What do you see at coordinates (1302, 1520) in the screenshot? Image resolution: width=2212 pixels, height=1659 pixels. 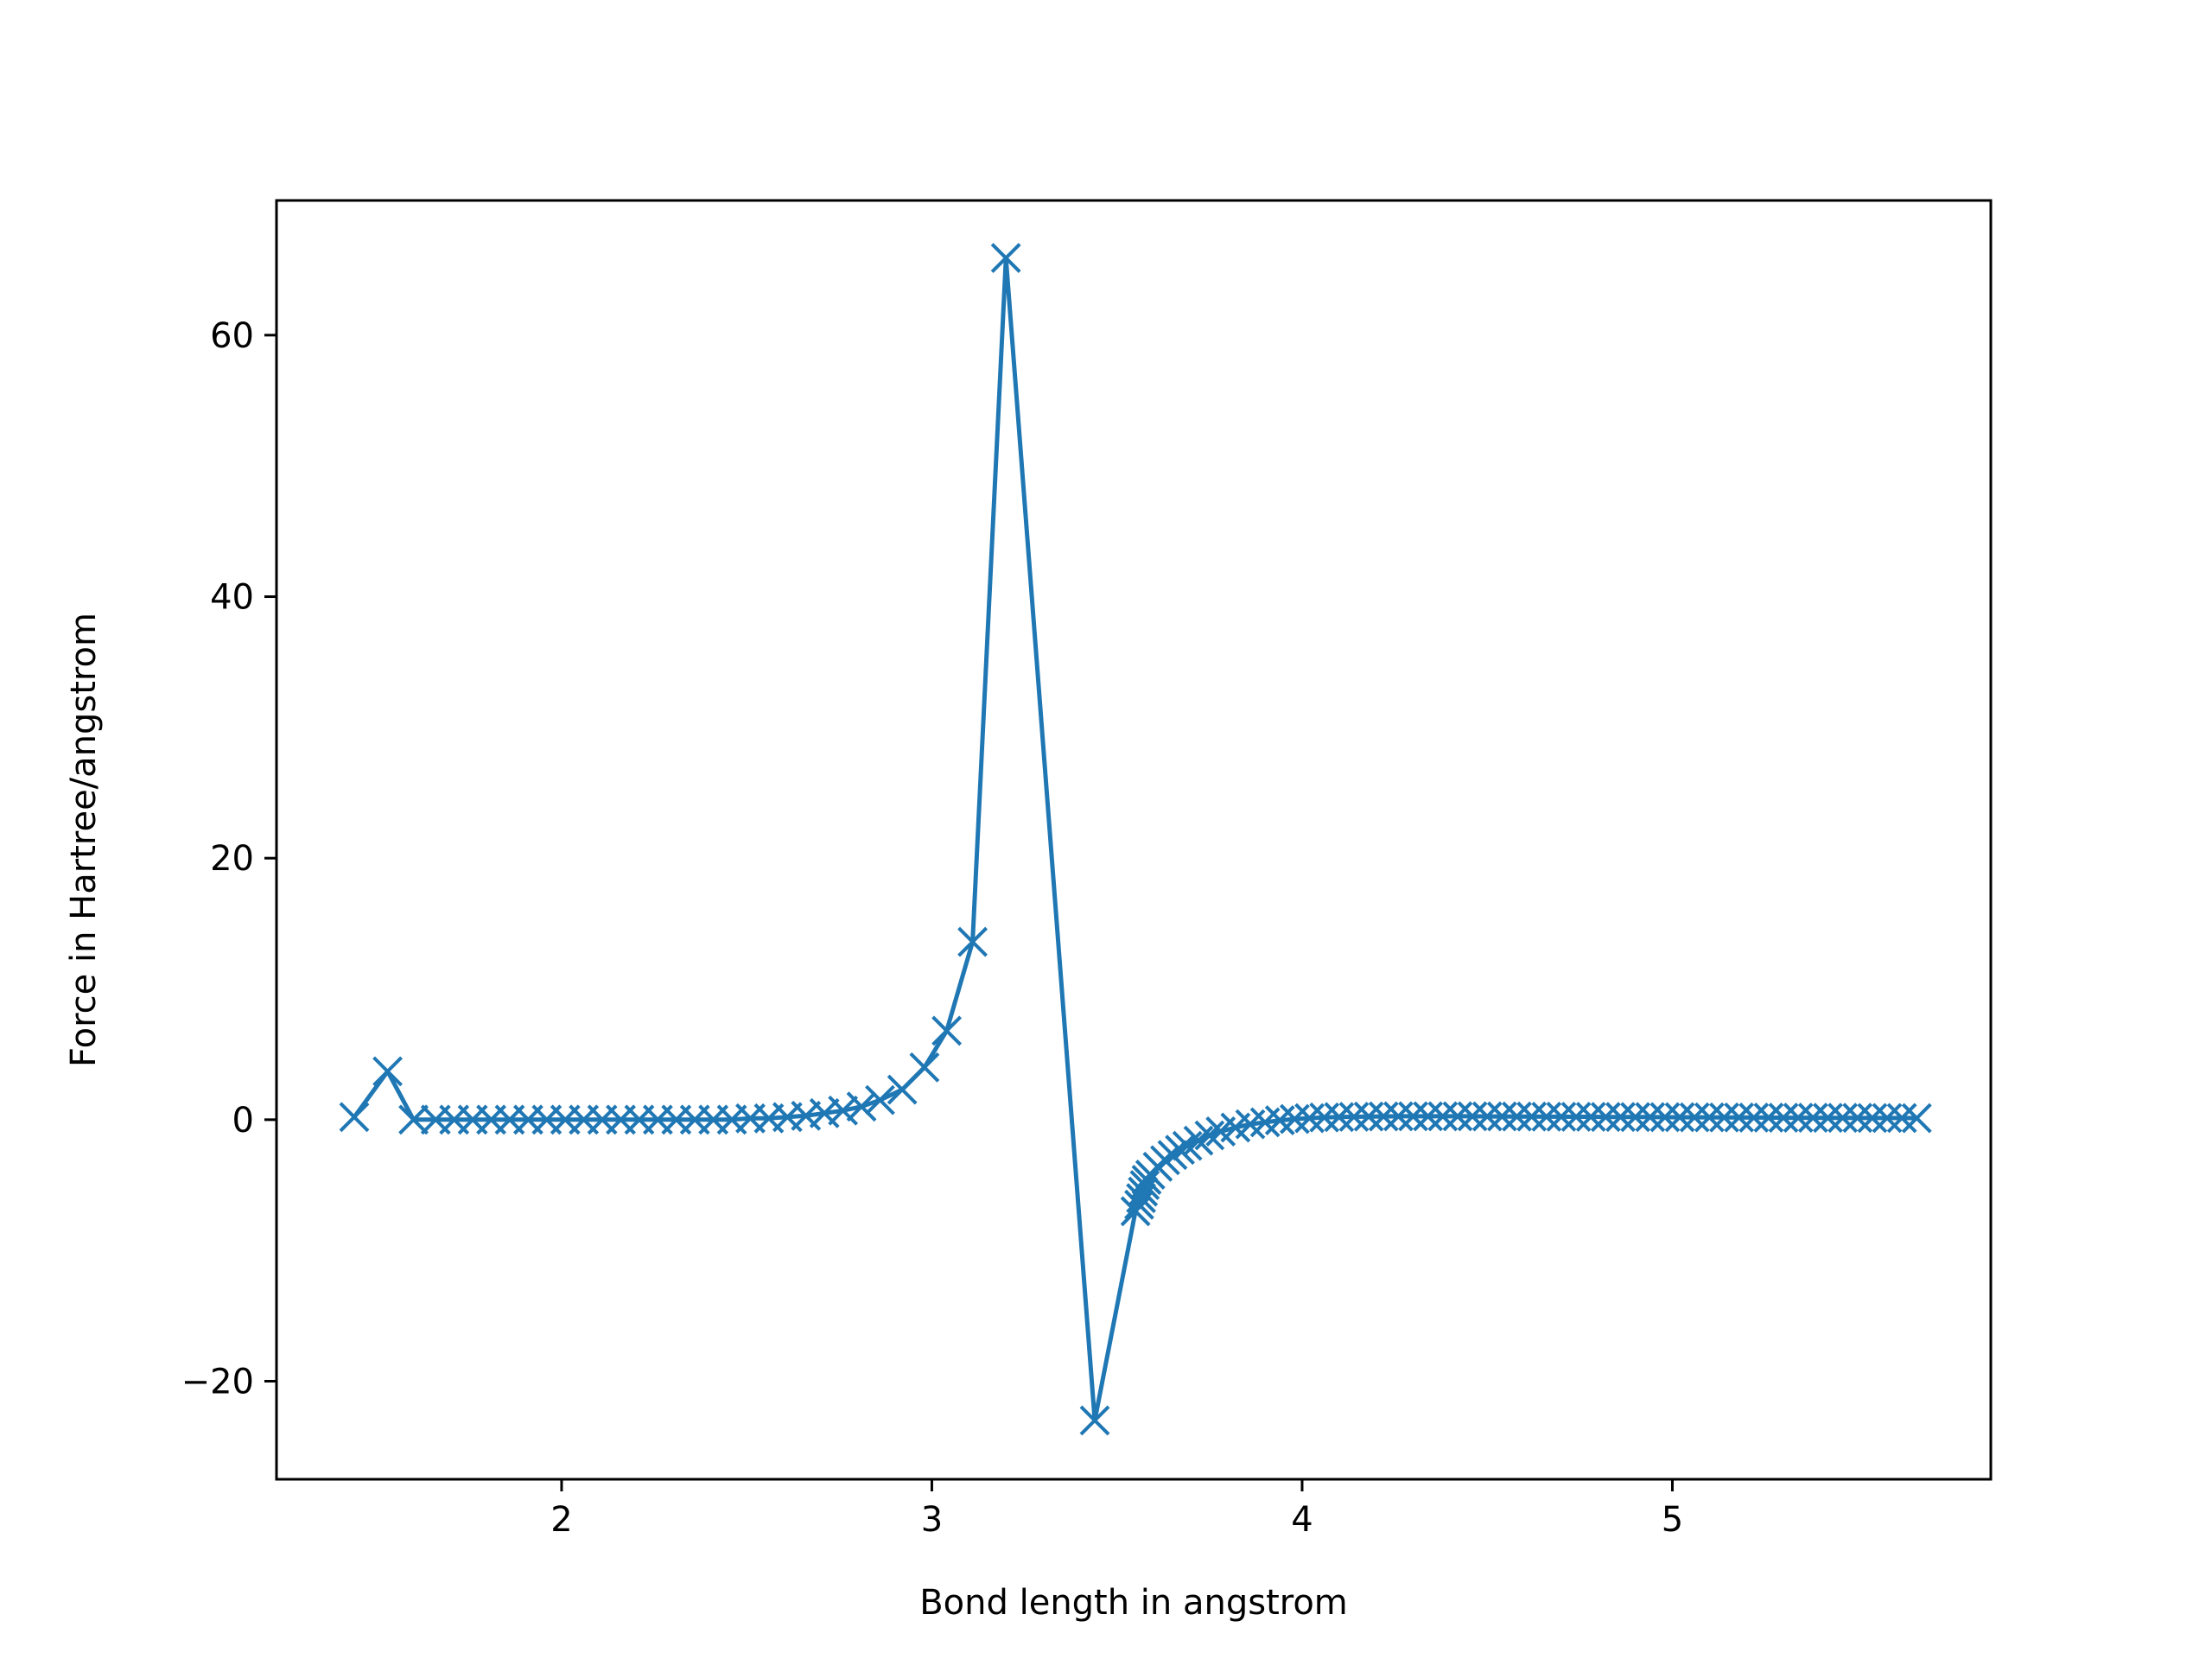 I see `x-tick-label: 4` at bounding box center [1302, 1520].